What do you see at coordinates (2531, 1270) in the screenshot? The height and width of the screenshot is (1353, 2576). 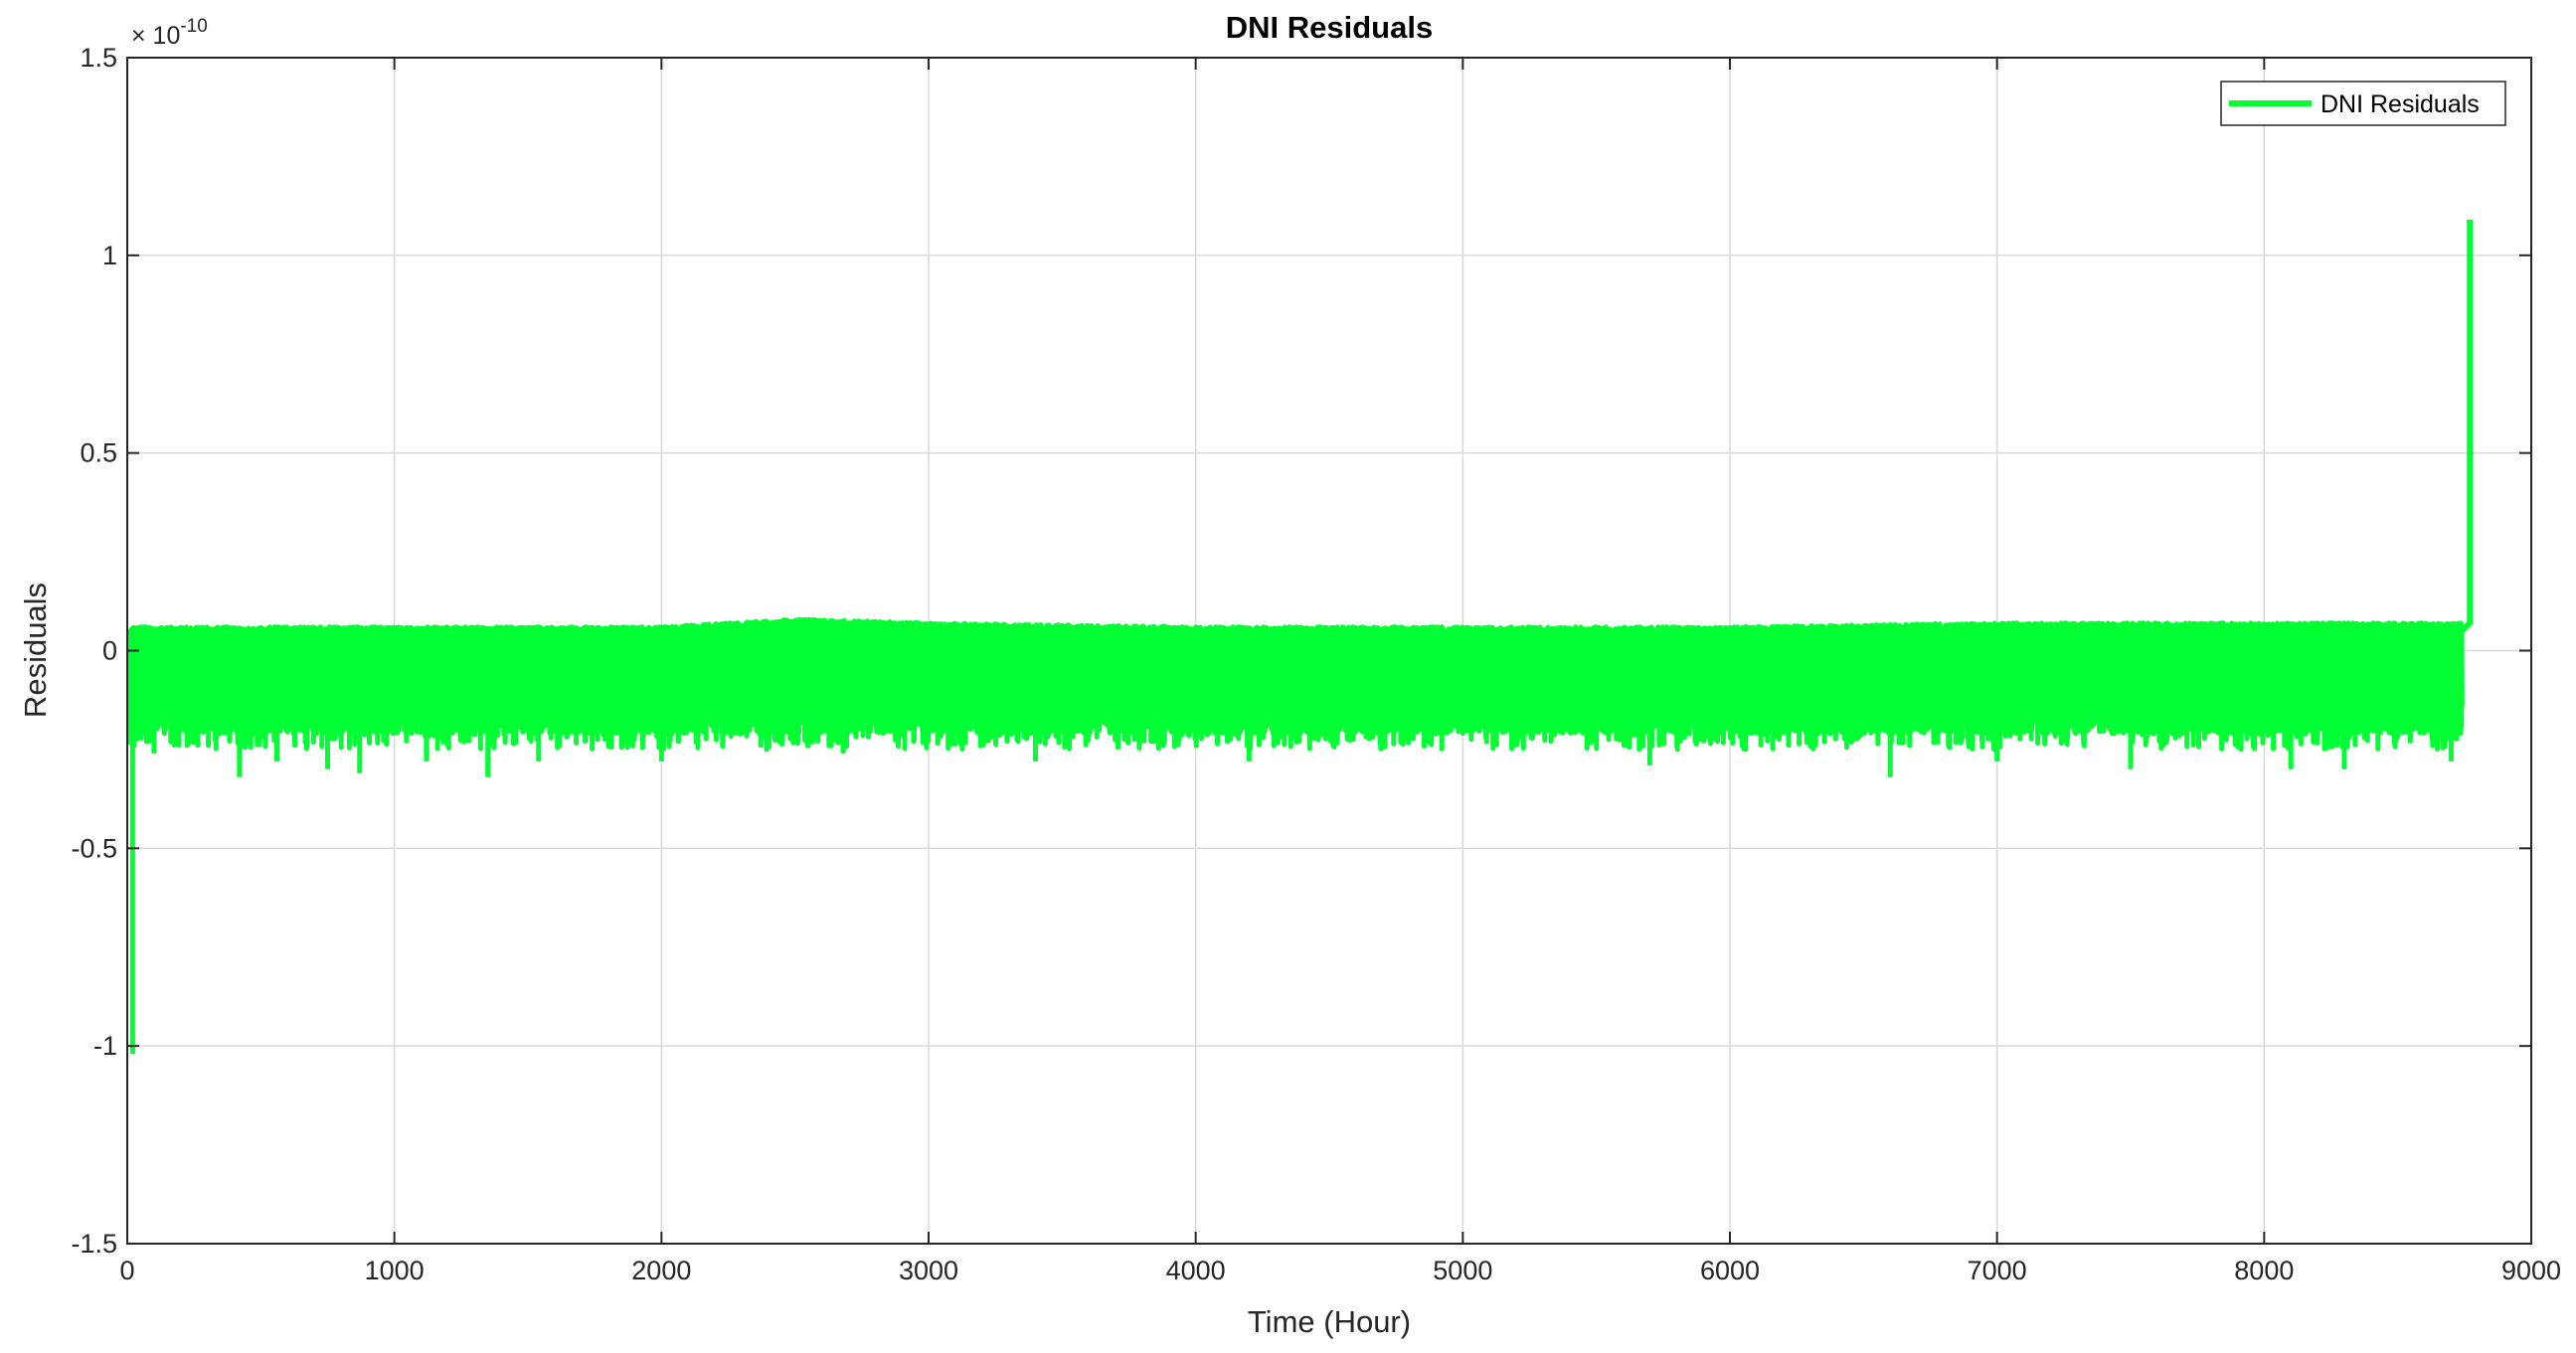 I see `x-tick-label: 9000` at bounding box center [2531, 1270].